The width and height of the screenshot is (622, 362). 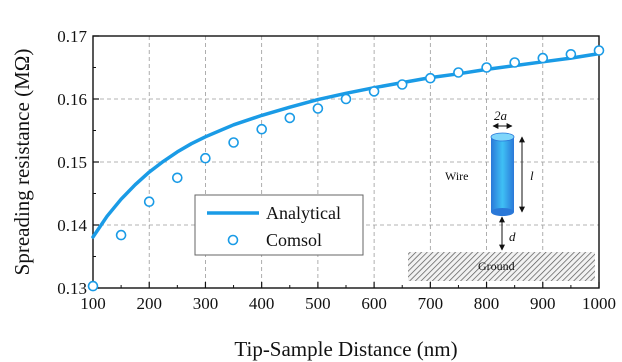 I want to click on x-axis: 100 200 300 400 500 600 700 800 900 1000, so click(x=348, y=297).